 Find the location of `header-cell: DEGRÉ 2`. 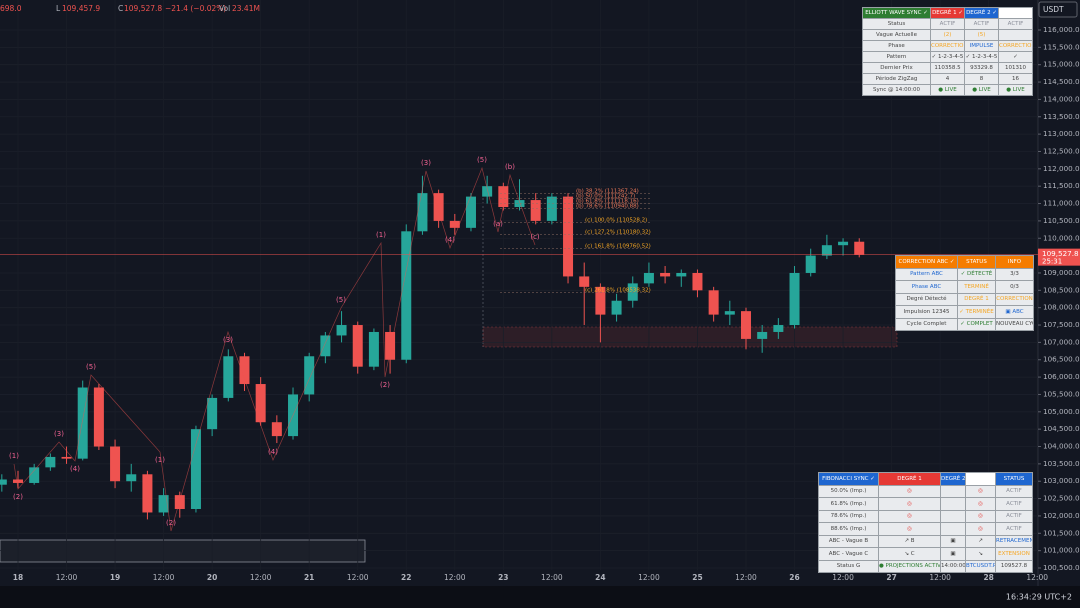

header-cell: DEGRÉ 2 is located at coordinates (953, 479).